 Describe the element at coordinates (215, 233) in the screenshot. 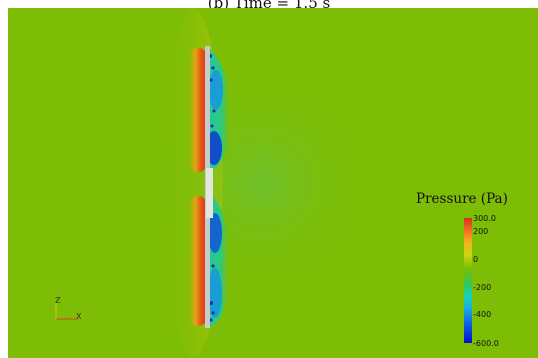

I see `vortex-mid-lower` at that location.